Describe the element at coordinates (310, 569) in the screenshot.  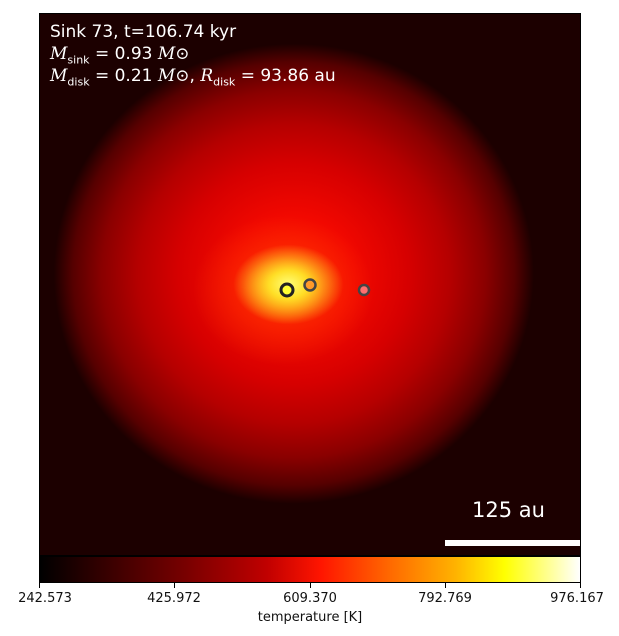
I see `temperature-colorbar` at that location.